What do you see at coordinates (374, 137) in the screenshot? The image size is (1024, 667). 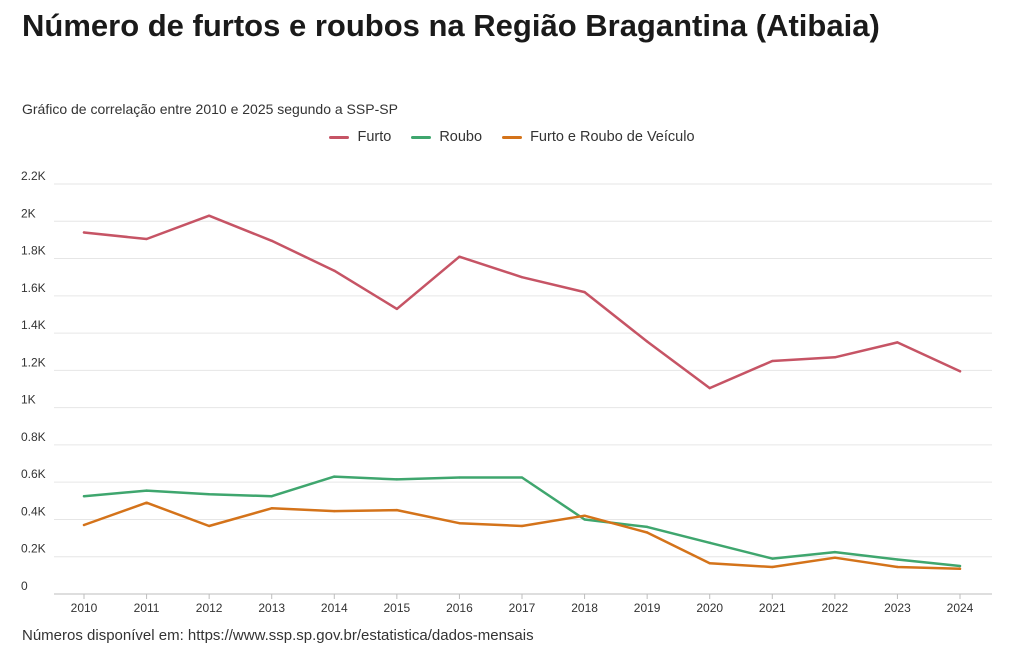 I see `legend-label-furto: Furto` at bounding box center [374, 137].